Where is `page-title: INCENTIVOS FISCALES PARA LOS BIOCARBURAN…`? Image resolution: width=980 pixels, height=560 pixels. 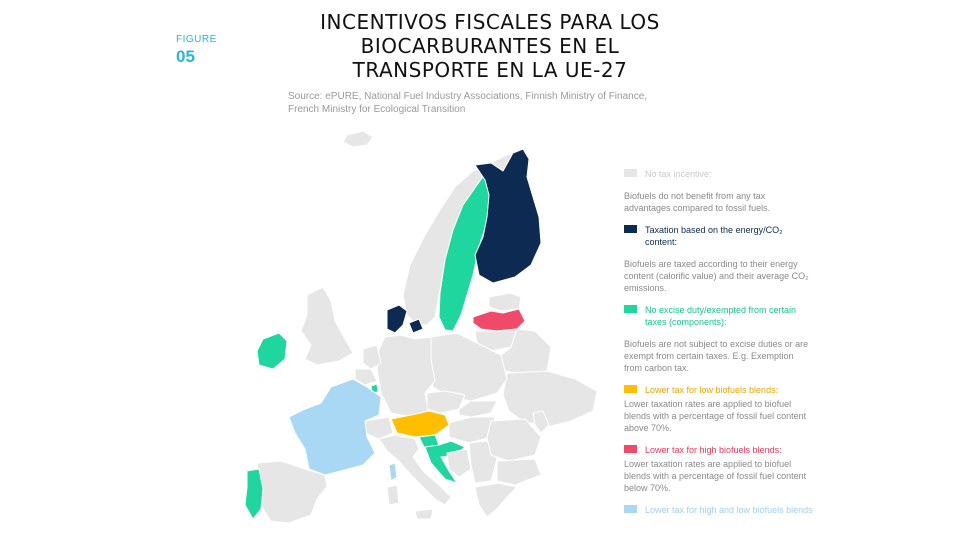 page-title: INCENTIVOS FISCALES PARA LOS BIOCARBURAN… is located at coordinates (490, 46).